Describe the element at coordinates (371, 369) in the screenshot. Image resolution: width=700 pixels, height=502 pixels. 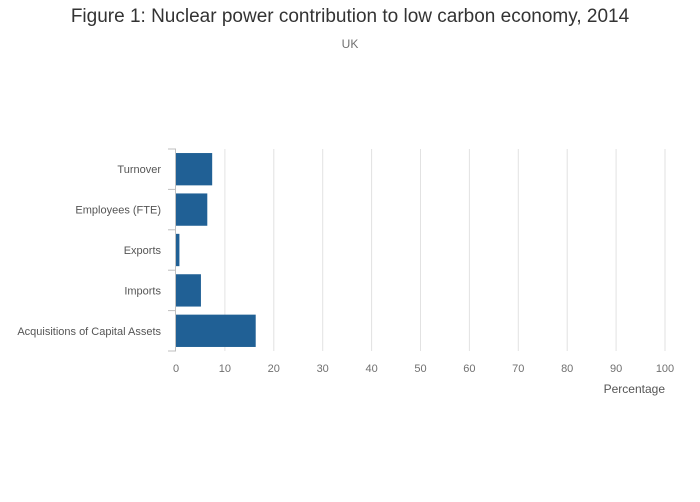
I see `x-tick-label: 40` at that location.